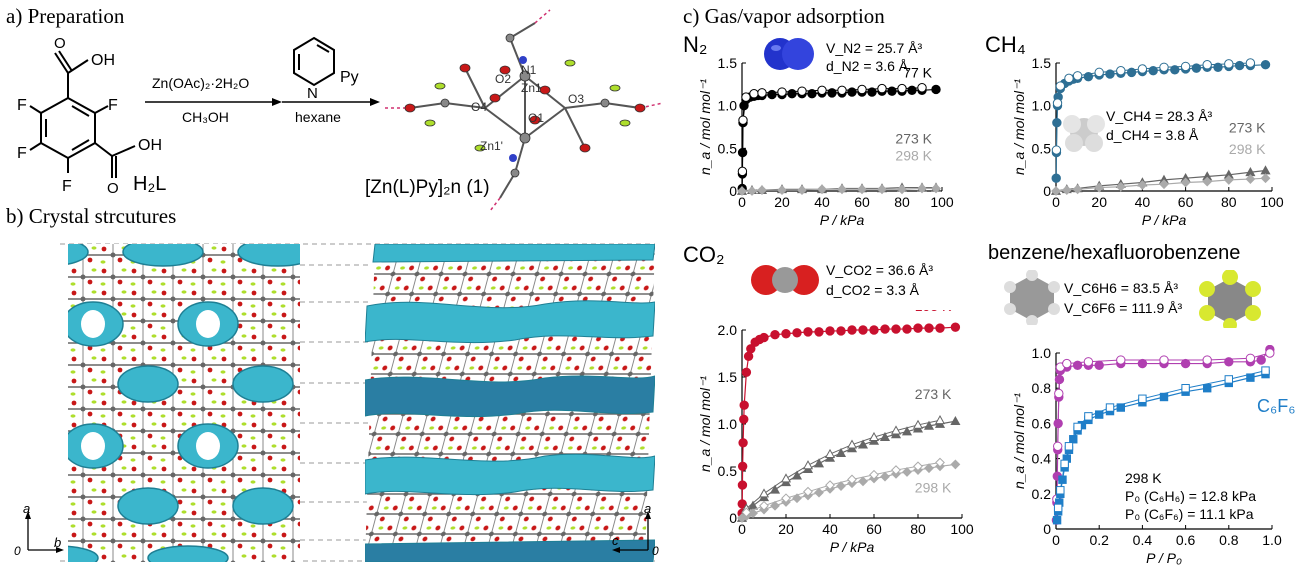  Describe the element at coordinates (1121, 288) in the screenshot. I see `c6h6-volume: V_C6H6 = 83.5 Å³` at that location.